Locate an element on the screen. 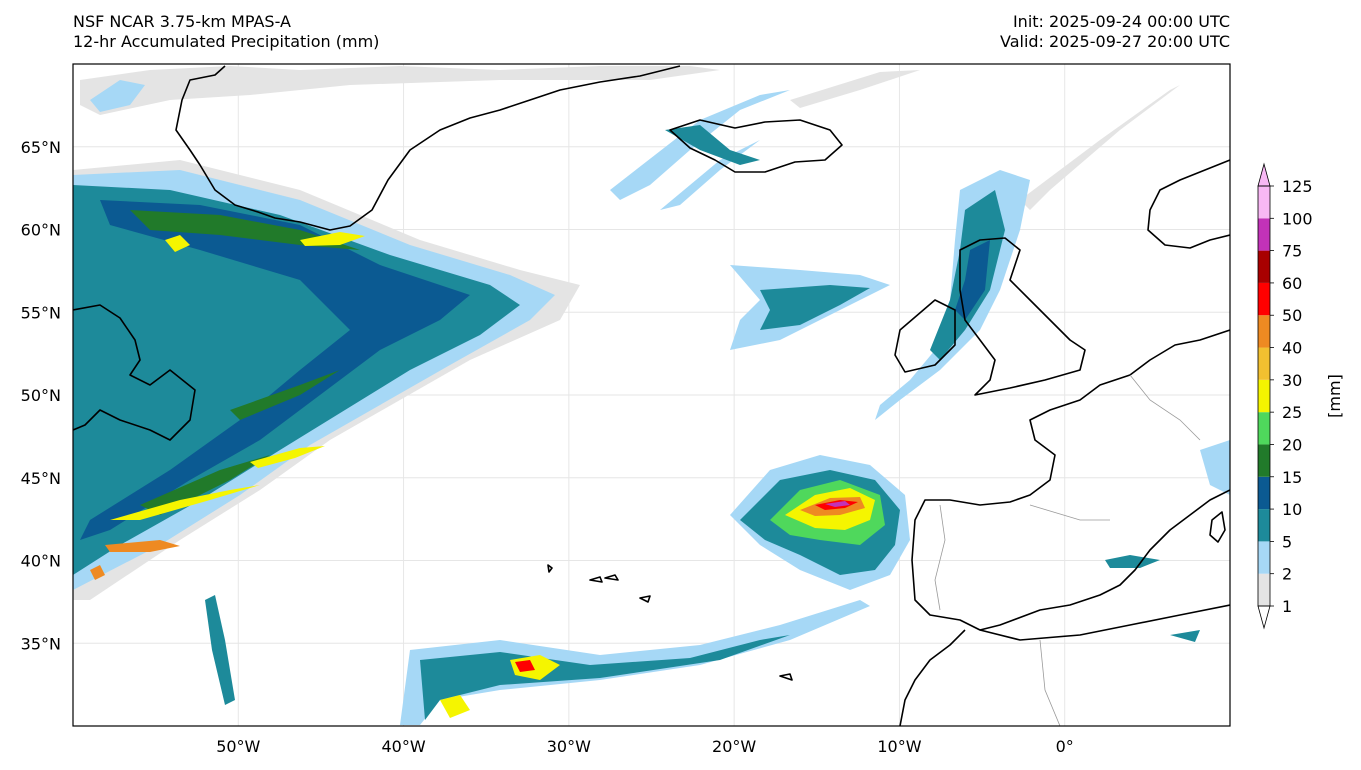 The image size is (1361, 770). coastline-greenland is located at coordinates (428, 148).